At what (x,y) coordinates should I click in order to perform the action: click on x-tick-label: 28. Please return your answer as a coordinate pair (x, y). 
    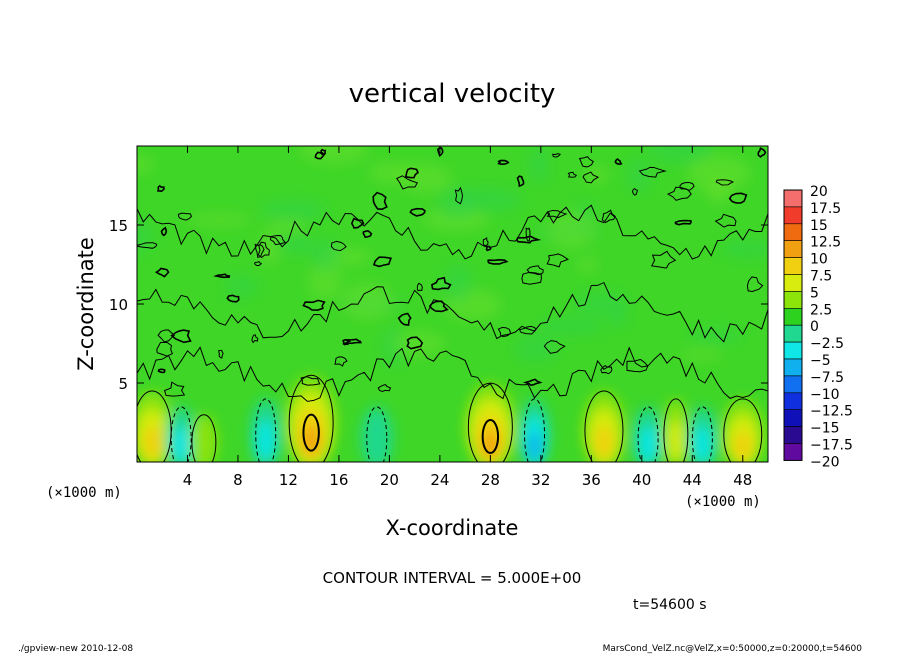
    Looking at the image, I should click on (490, 480).